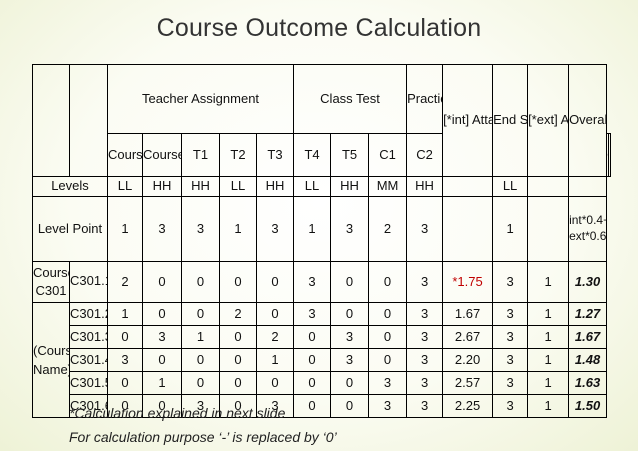 Image resolution: width=638 pixels, height=451 pixels. Describe the element at coordinates (125, 155) in the screenshot. I see `header-course-outcome: Course Outcome` at that location.